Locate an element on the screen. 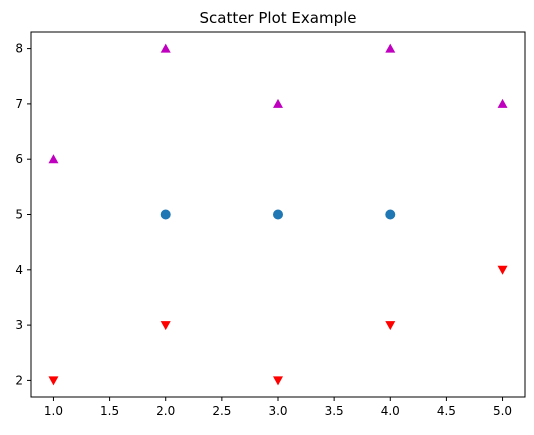  x-tick-label: 1.5 is located at coordinates (109, 411).